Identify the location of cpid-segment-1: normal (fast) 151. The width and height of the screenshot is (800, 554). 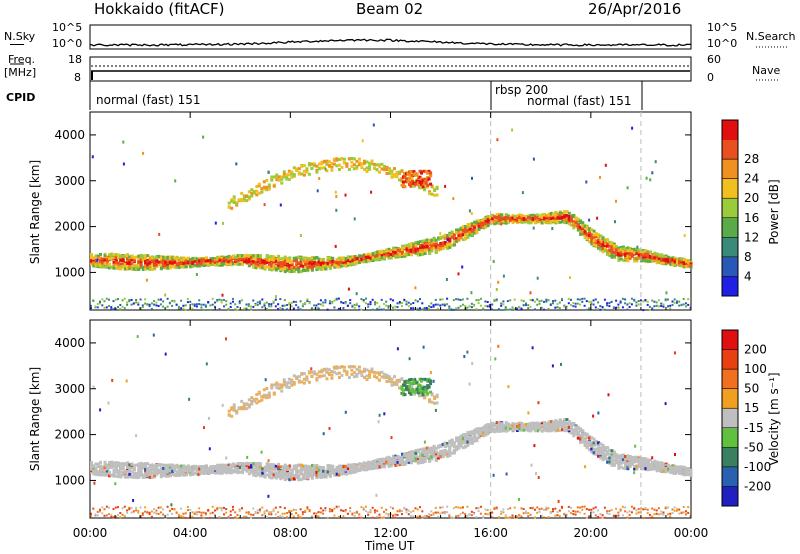
(148, 100).